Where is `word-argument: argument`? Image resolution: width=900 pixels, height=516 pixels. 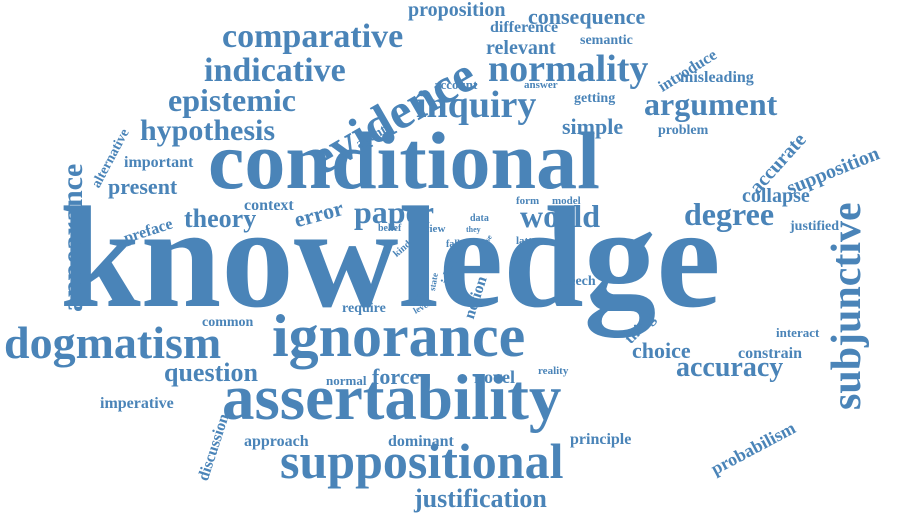 word-argument: argument is located at coordinates (711, 104).